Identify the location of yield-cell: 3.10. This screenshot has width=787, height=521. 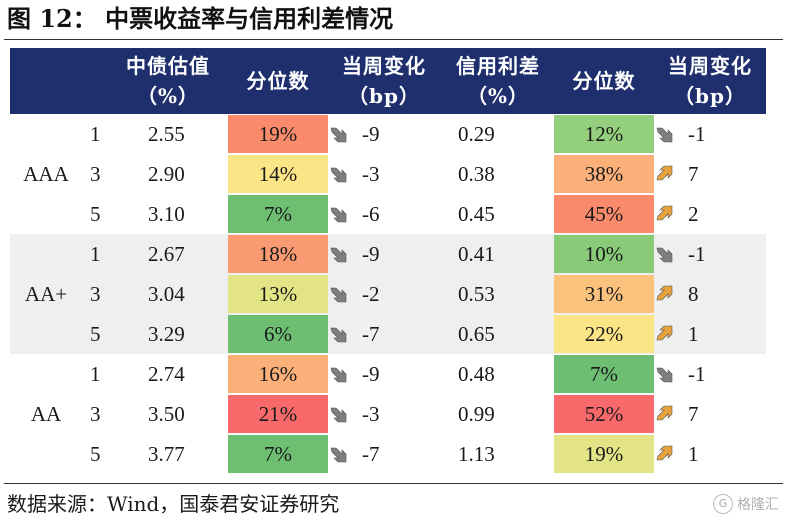
(166, 214).